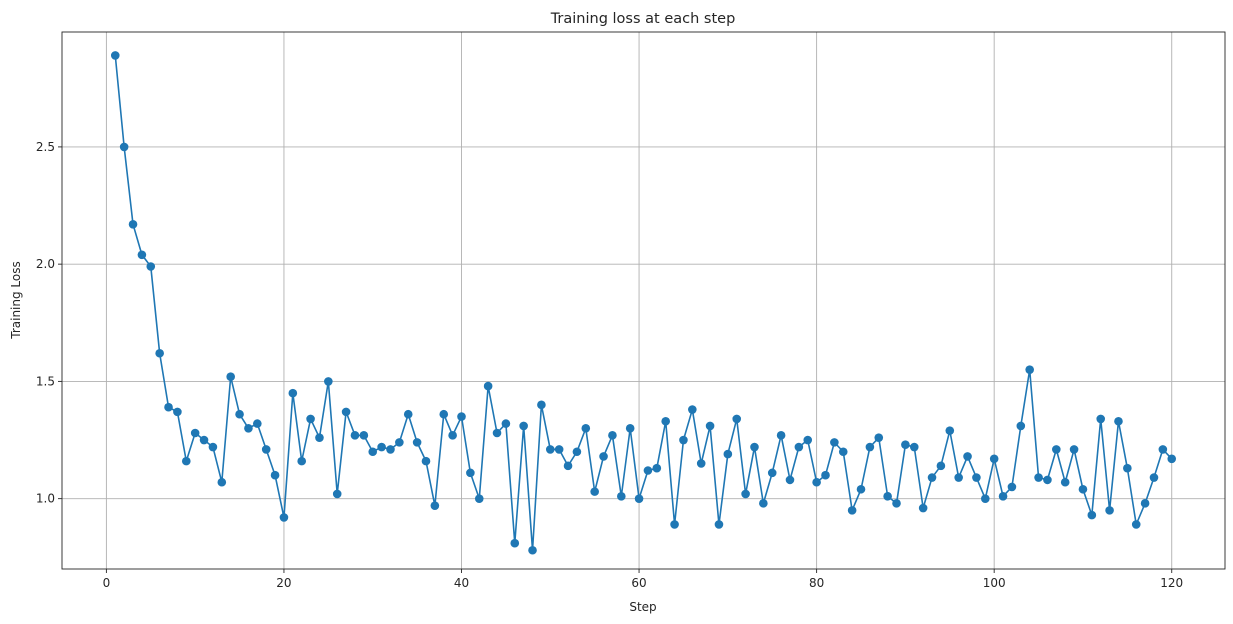 This screenshot has width=1233, height=624. Describe the element at coordinates (1171, 583) in the screenshot. I see `x-tick-label: 120` at that location.